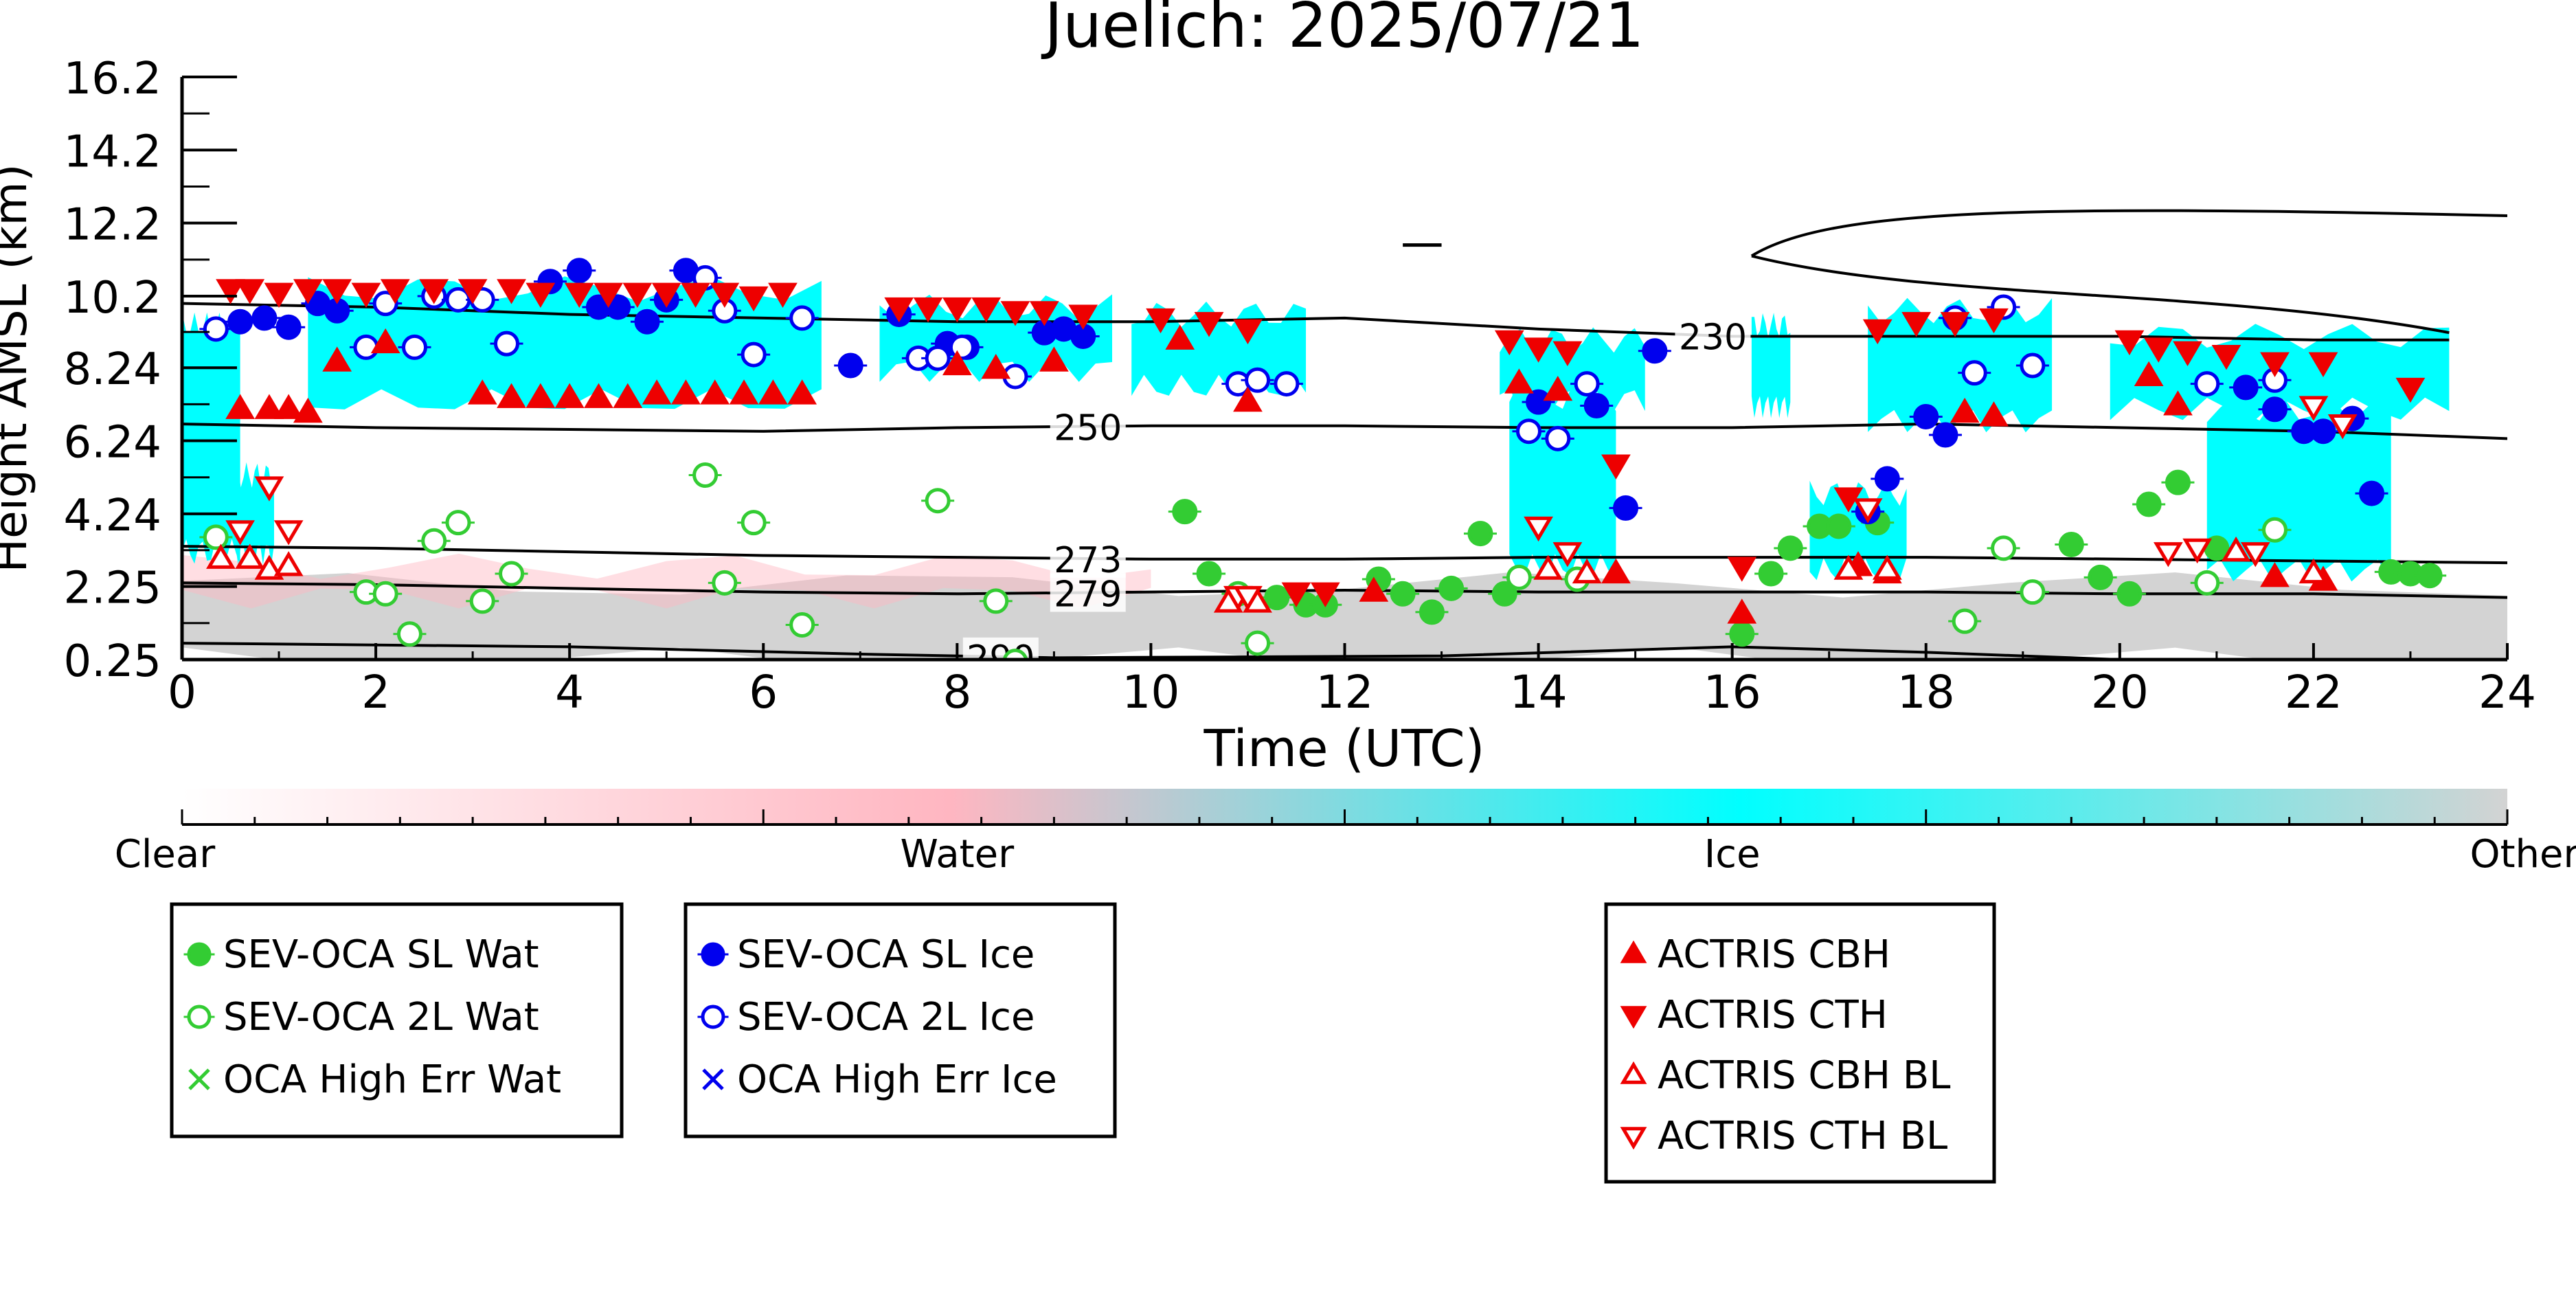  What do you see at coordinates (381, 1017) in the screenshot?
I see `legend-label: SEV-OCA 2L Wat` at bounding box center [381, 1017].